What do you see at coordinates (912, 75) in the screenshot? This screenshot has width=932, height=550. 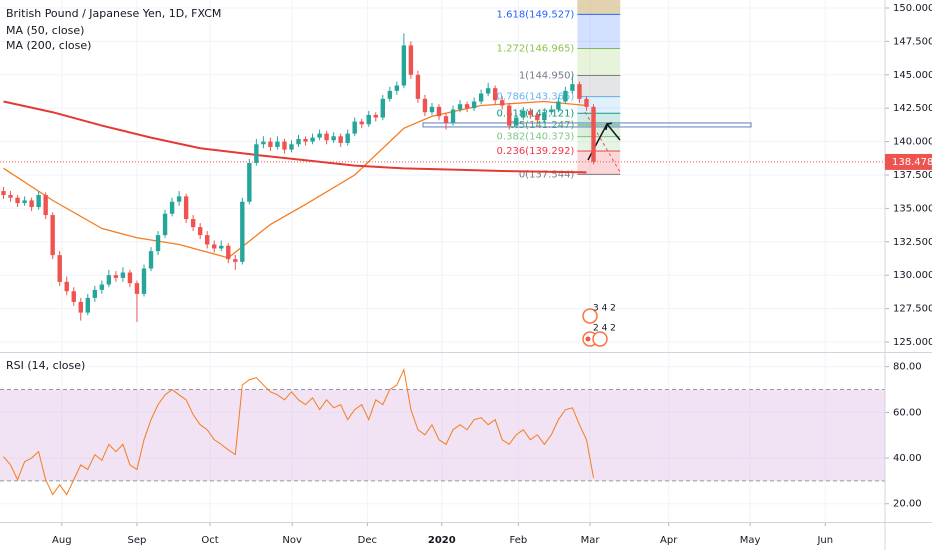 I see `y-tick-label: 145.000` at bounding box center [912, 75].